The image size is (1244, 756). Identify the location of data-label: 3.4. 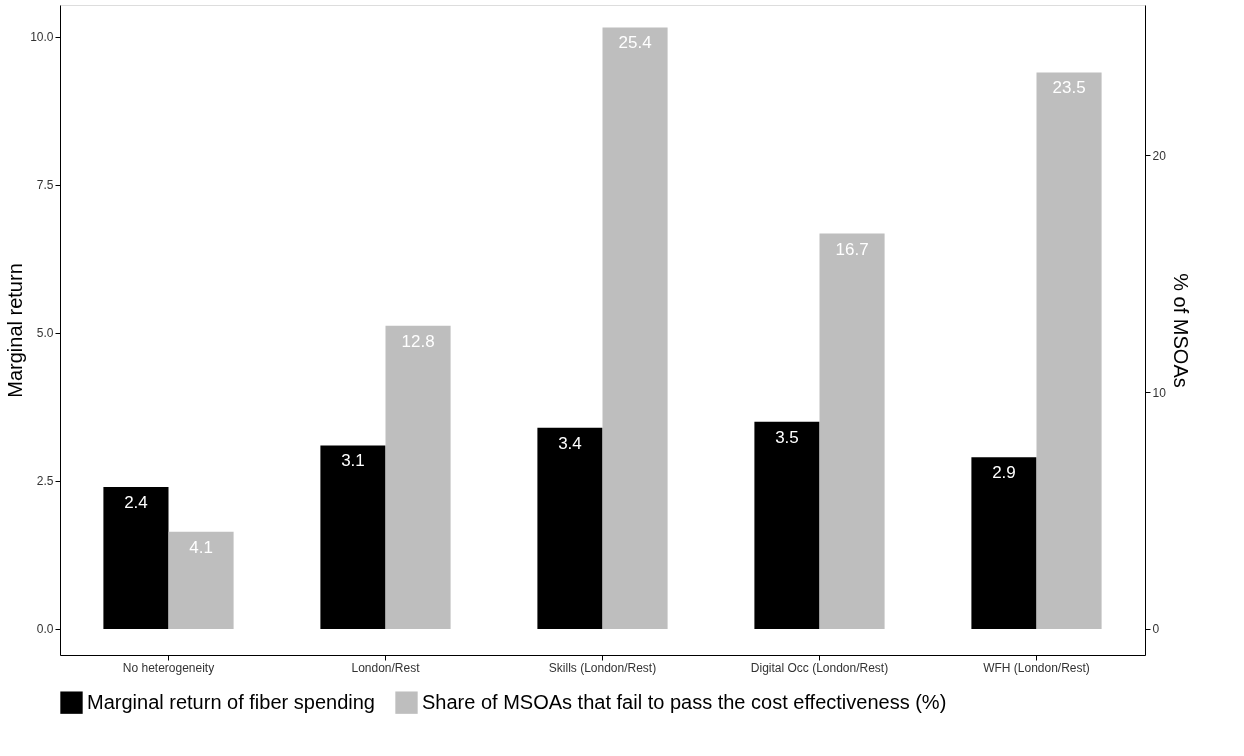
(570, 443).